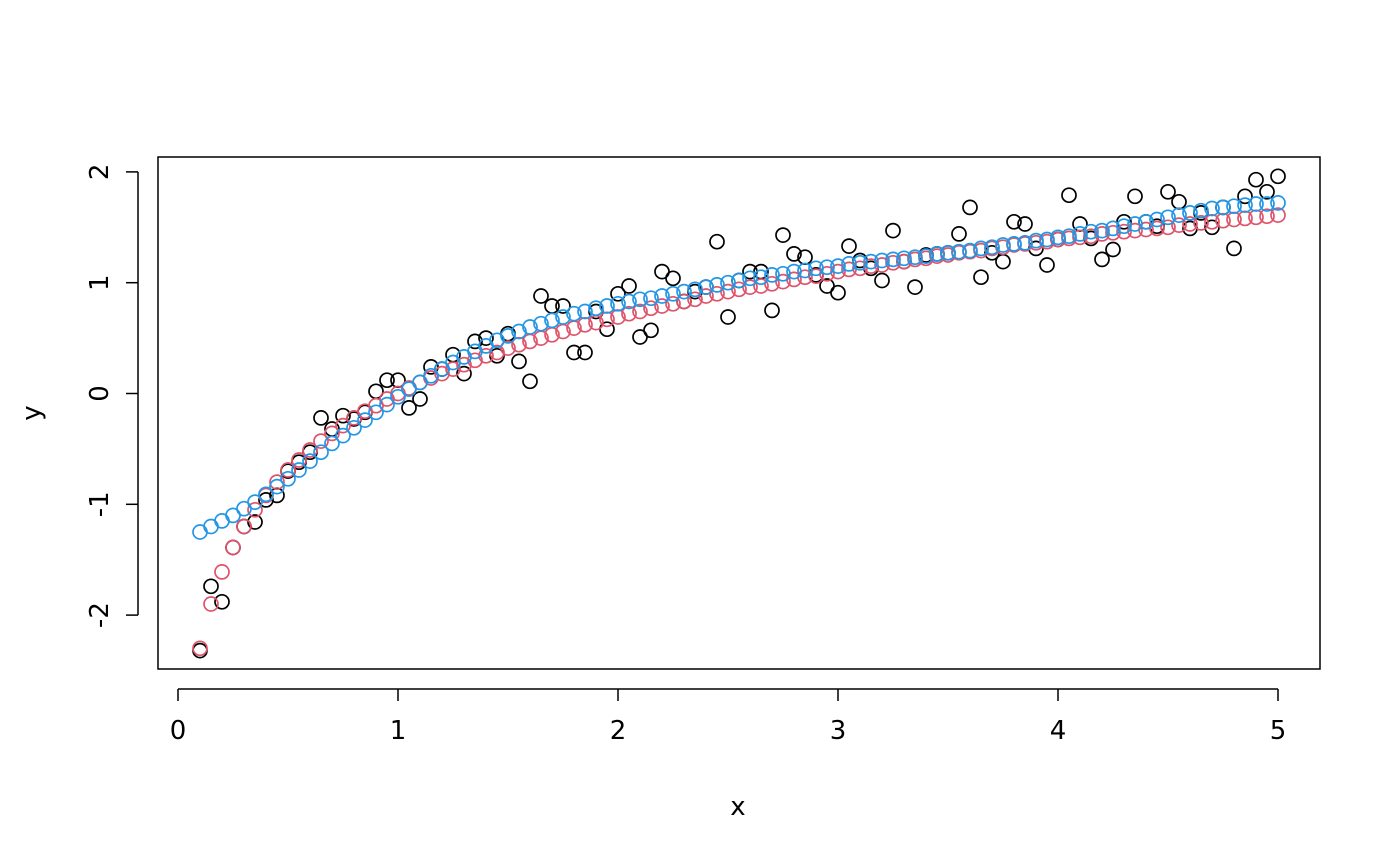 The image size is (1400, 866). I want to click on x-tick-label: 3, so click(838, 731).